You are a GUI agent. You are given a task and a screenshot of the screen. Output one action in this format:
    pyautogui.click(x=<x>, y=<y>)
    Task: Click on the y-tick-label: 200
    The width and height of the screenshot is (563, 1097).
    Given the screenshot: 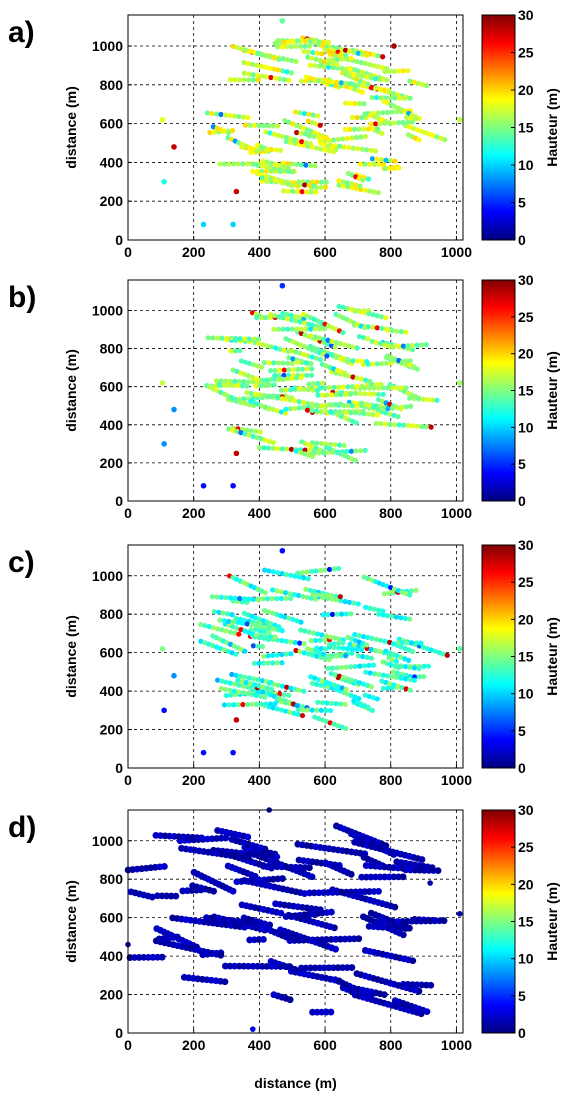 What is the action you would take?
    pyautogui.click(x=112, y=730)
    